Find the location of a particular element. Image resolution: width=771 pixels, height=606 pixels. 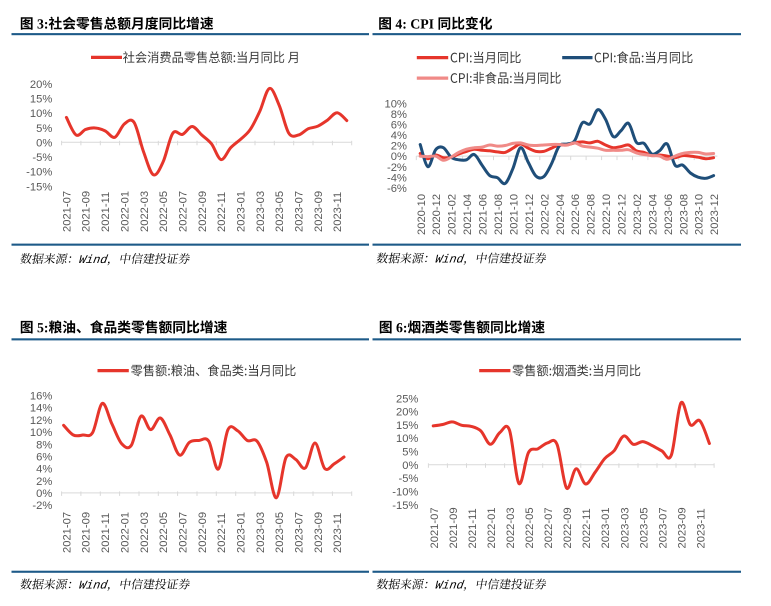

svg-text: 12% is located at coordinates (41, 421).